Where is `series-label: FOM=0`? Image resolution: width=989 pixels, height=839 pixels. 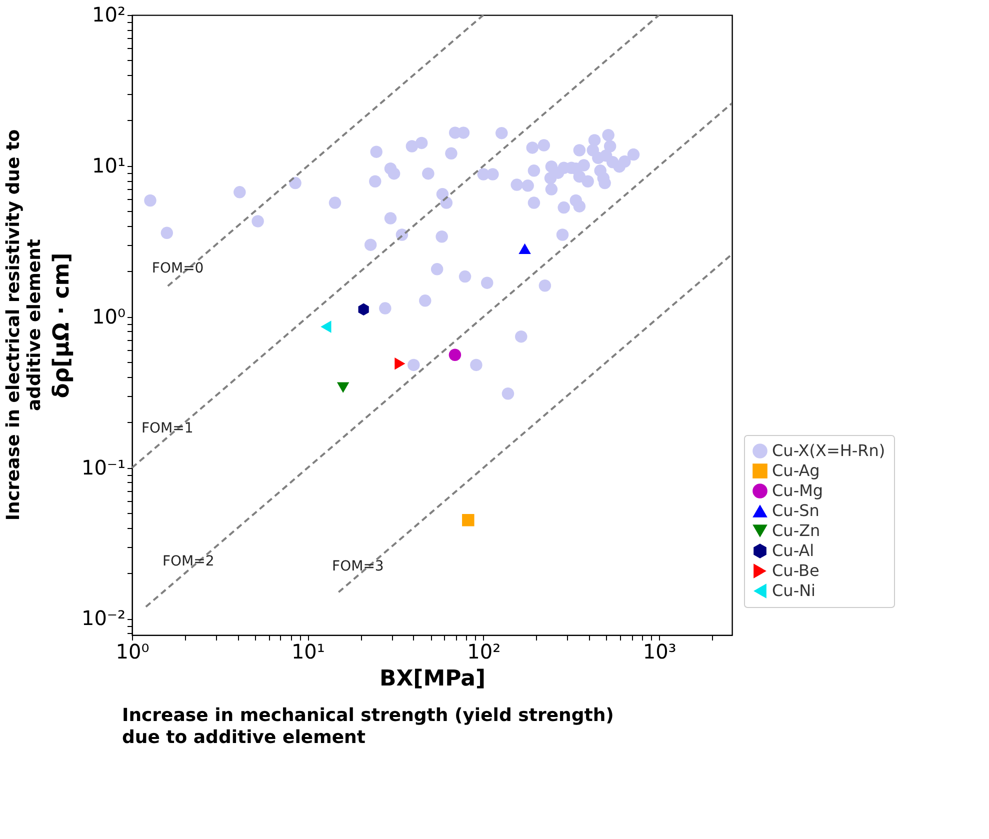
series-label: FOM=0 is located at coordinates (178, 268).